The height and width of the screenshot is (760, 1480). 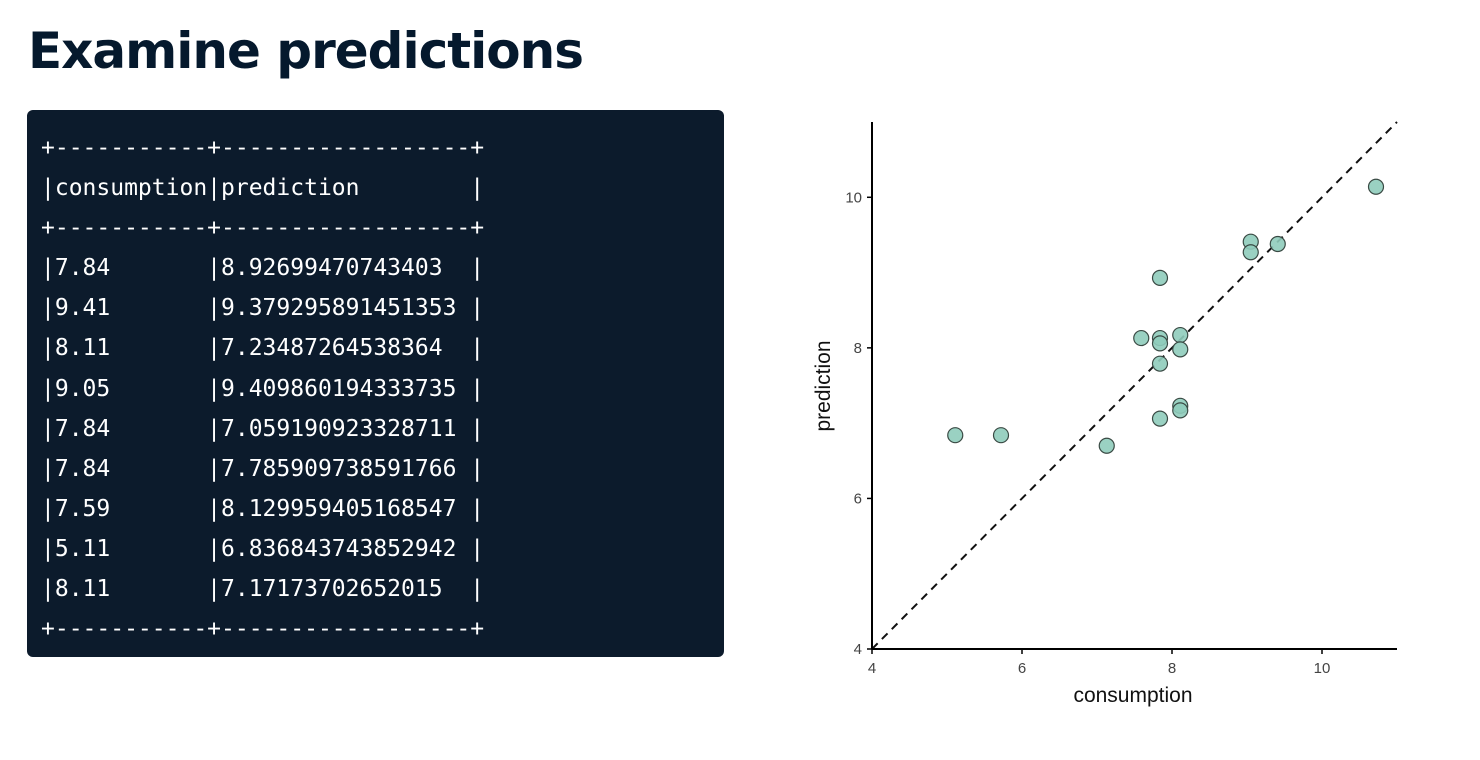 What do you see at coordinates (1322, 668) in the screenshot?
I see `x-tick-label: 10` at bounding box center [1322, 668].